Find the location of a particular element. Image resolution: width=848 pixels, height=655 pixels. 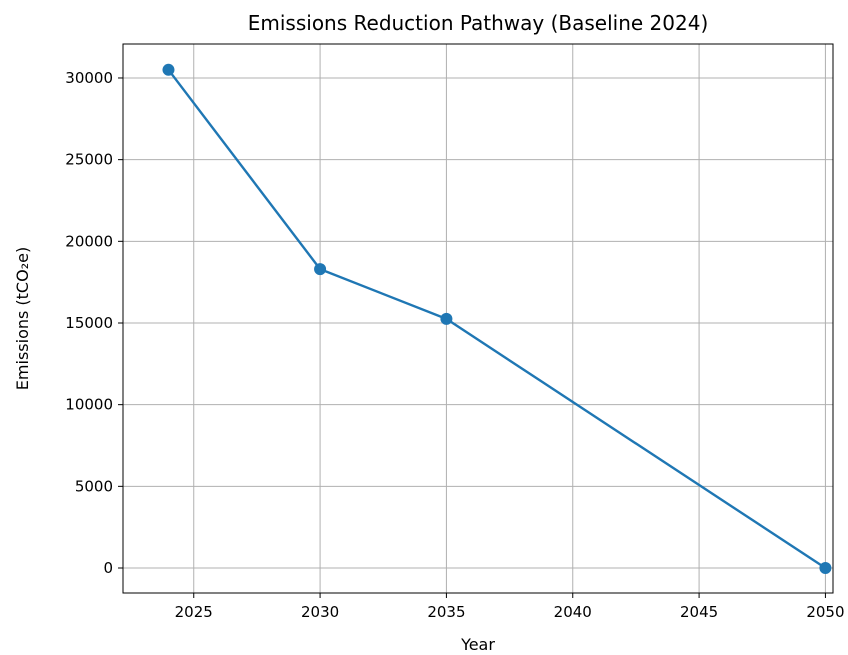

x-tick-label: 2050 is located at coordinates (825, 612).